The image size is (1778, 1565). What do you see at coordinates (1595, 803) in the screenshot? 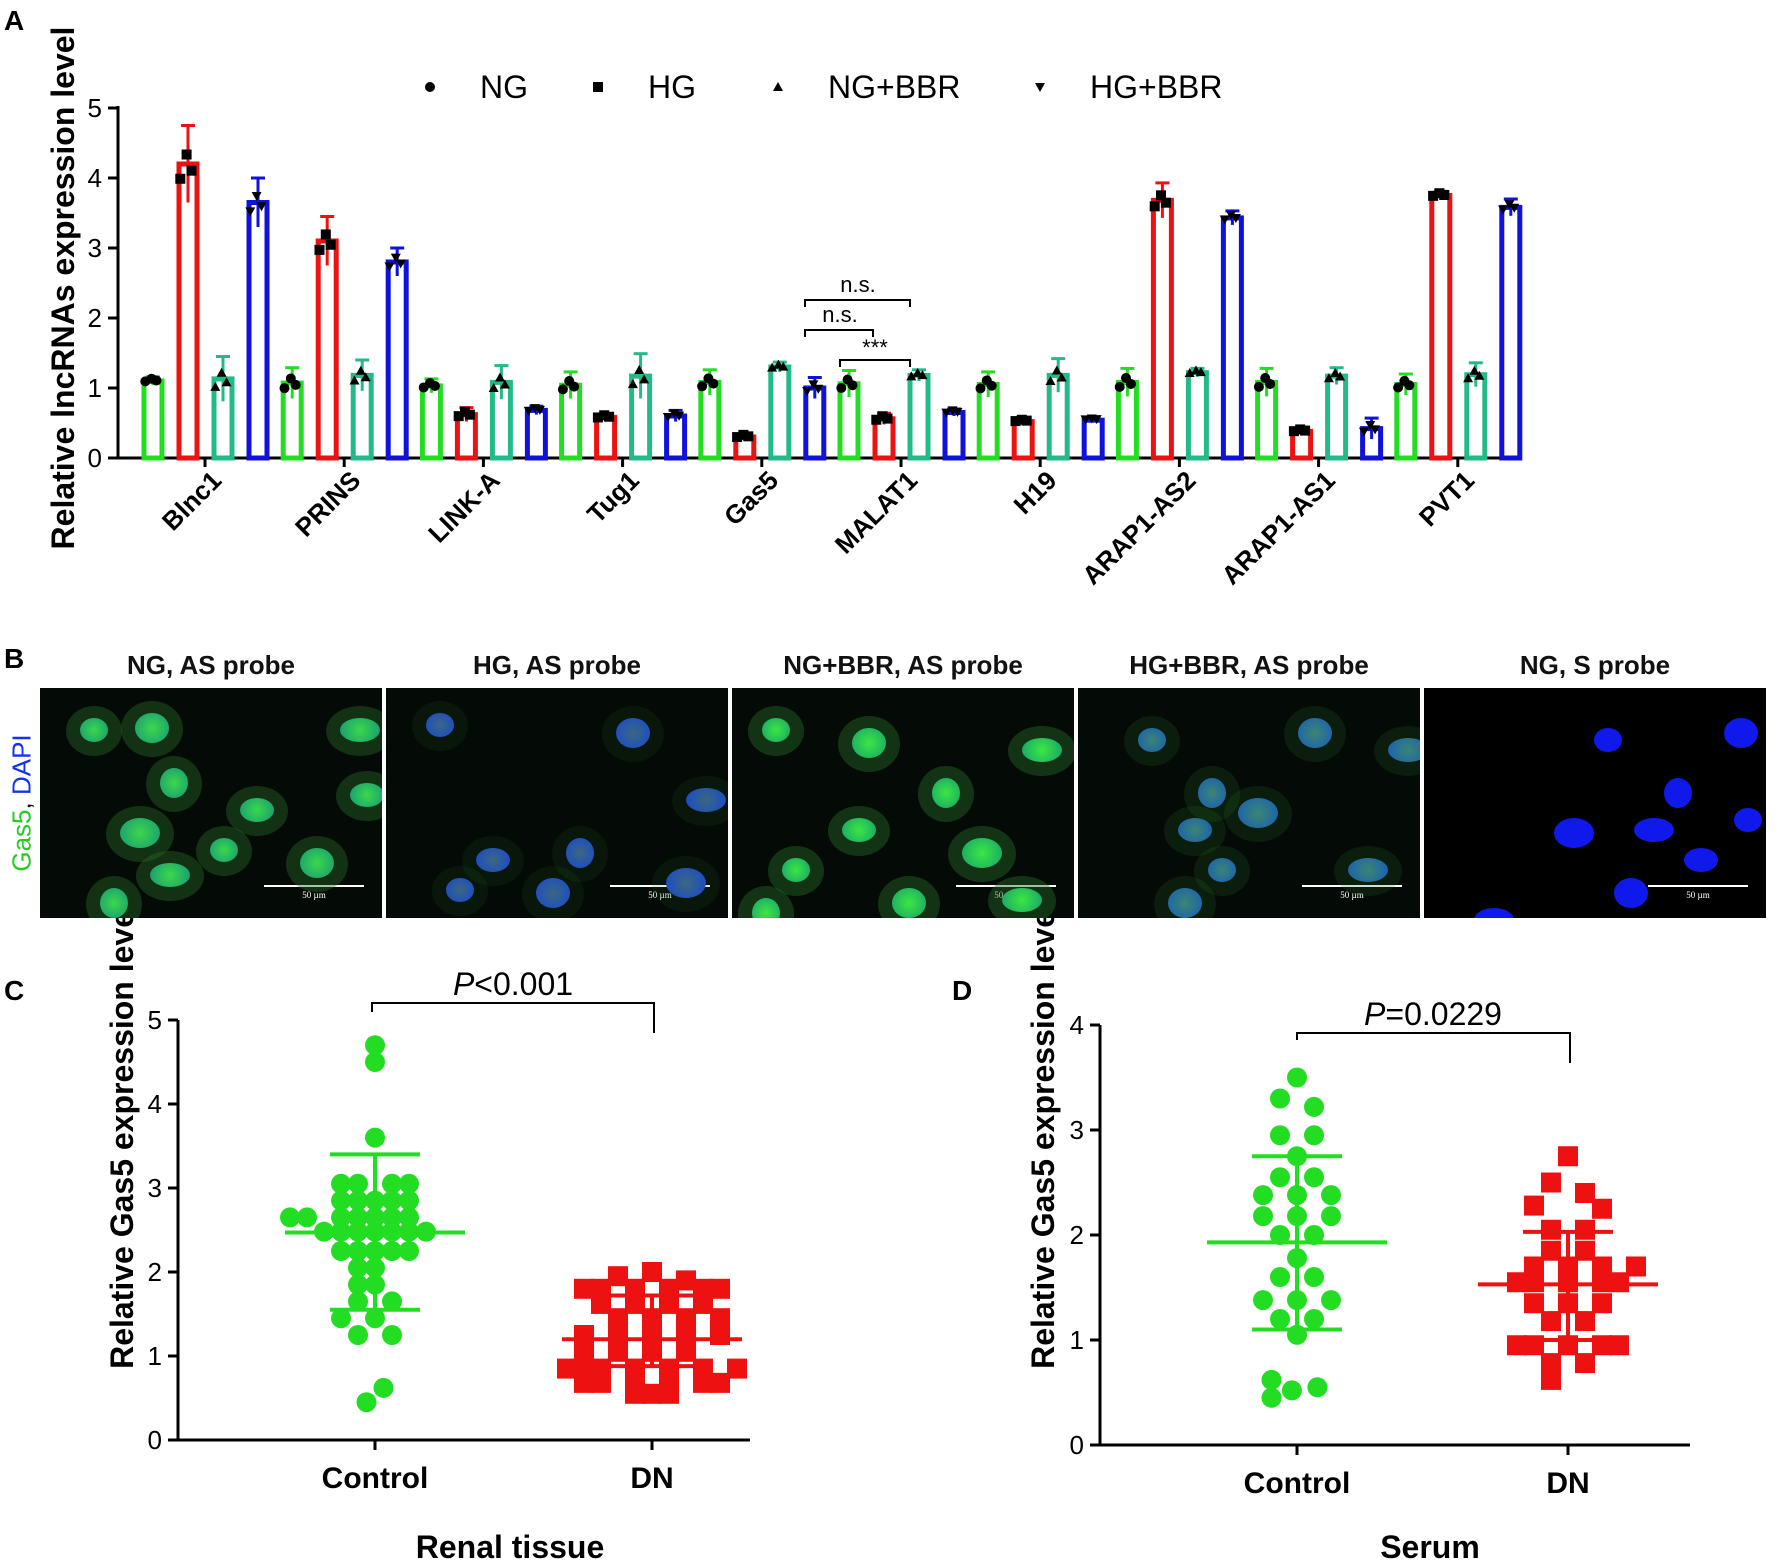
I see `micro-image-ng-s: 50 µm` at bounding box center [1595, 803].